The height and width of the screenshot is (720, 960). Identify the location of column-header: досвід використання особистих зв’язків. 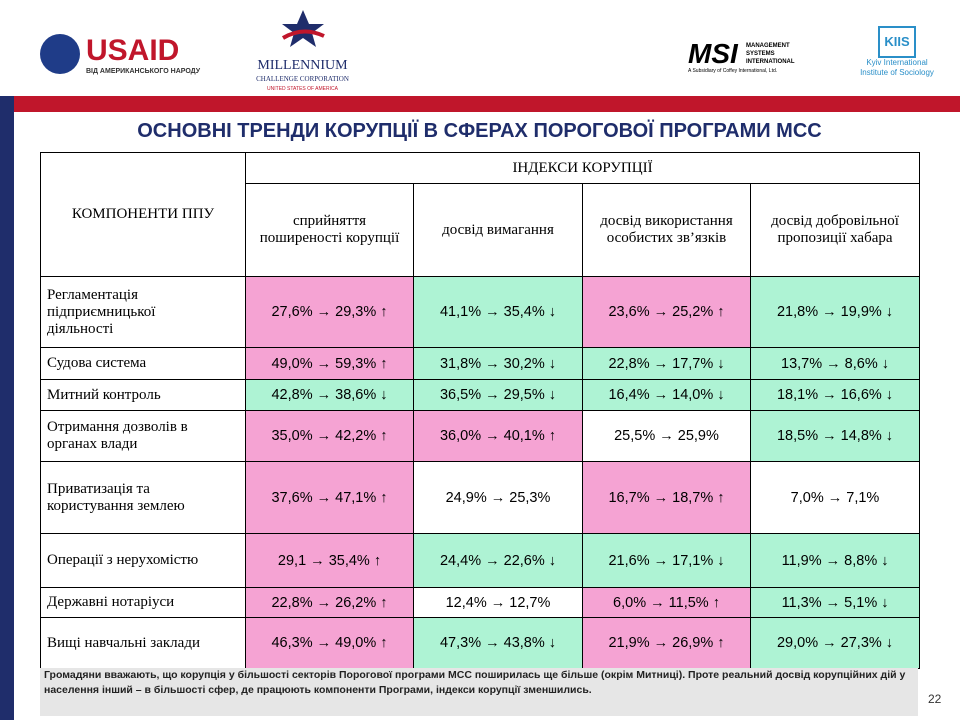
(666, 230).